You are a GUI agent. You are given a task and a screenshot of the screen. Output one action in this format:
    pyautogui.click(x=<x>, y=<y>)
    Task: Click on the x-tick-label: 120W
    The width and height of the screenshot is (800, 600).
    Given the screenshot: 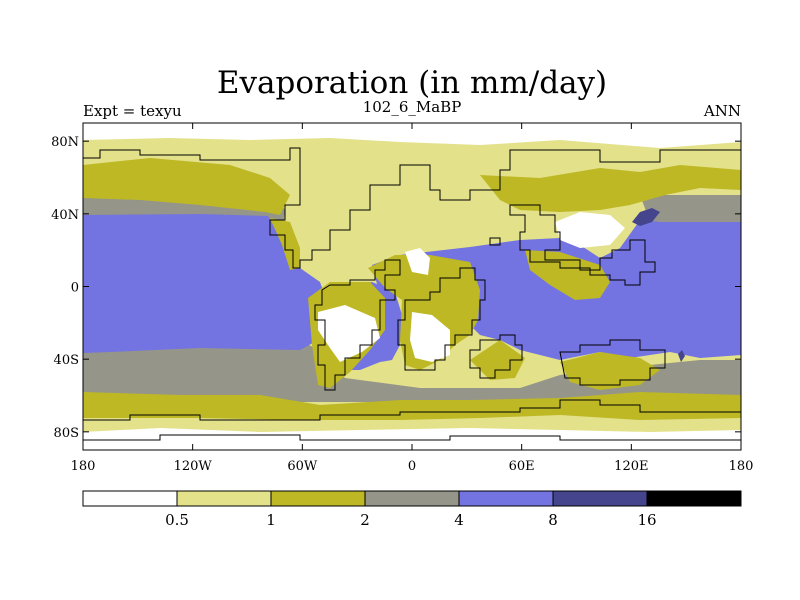 What is the action you would take?
    pyautogui.click(x=193, y=466)
    